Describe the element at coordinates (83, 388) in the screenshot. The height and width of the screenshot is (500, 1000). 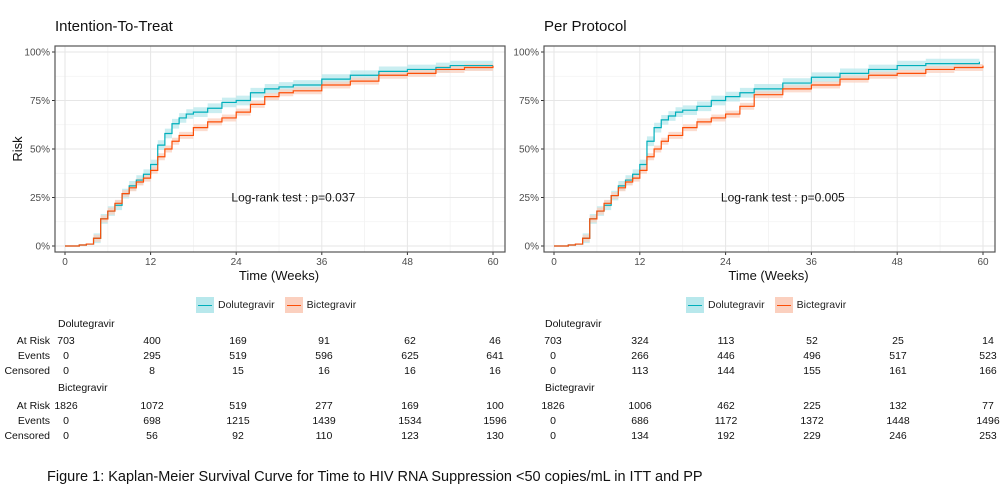
I see `group-header: Bictegravir` at that location.